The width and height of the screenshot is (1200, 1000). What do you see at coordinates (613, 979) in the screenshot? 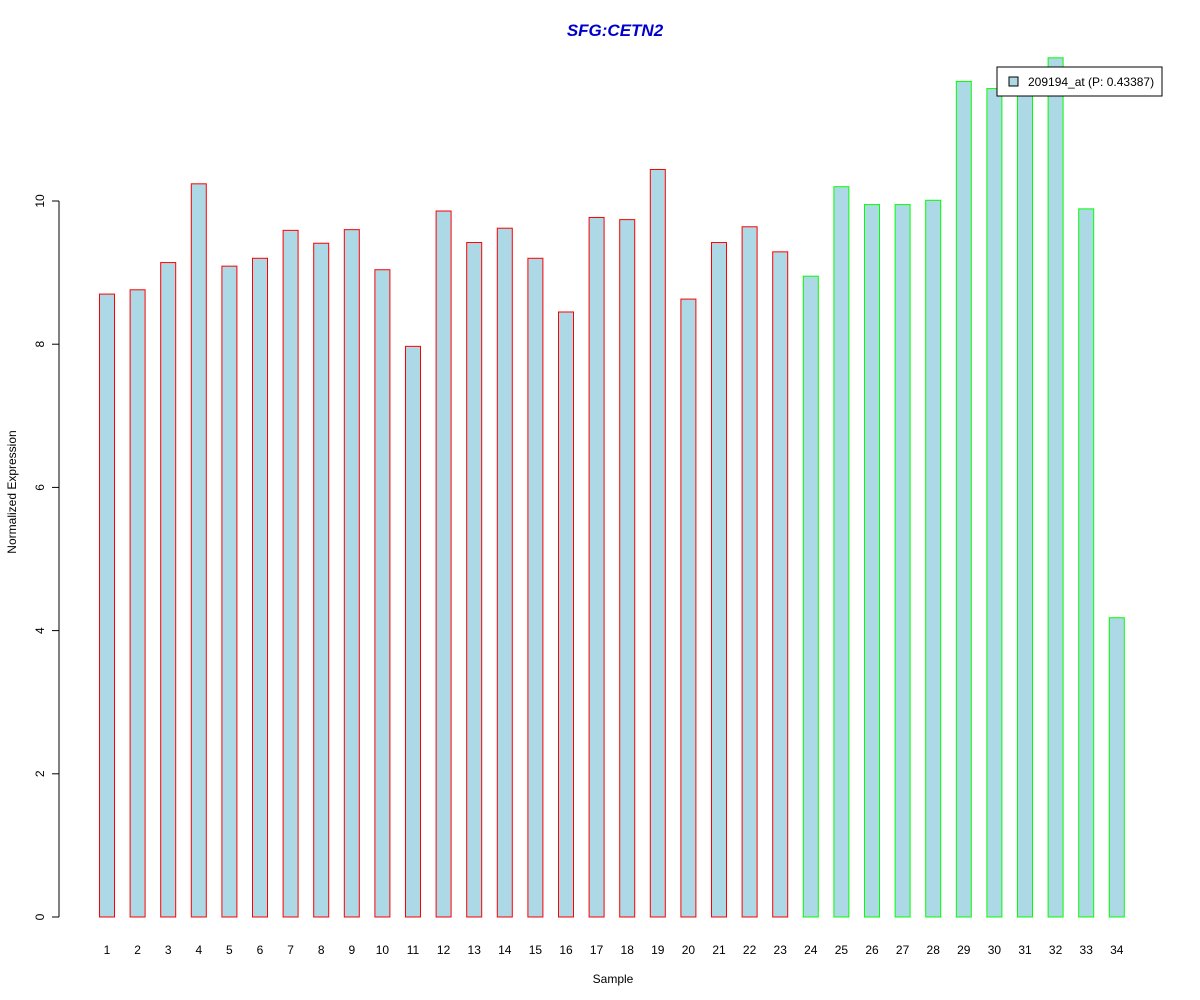
I see `x-axis-label: Sample` at bounding box center [613, 979].